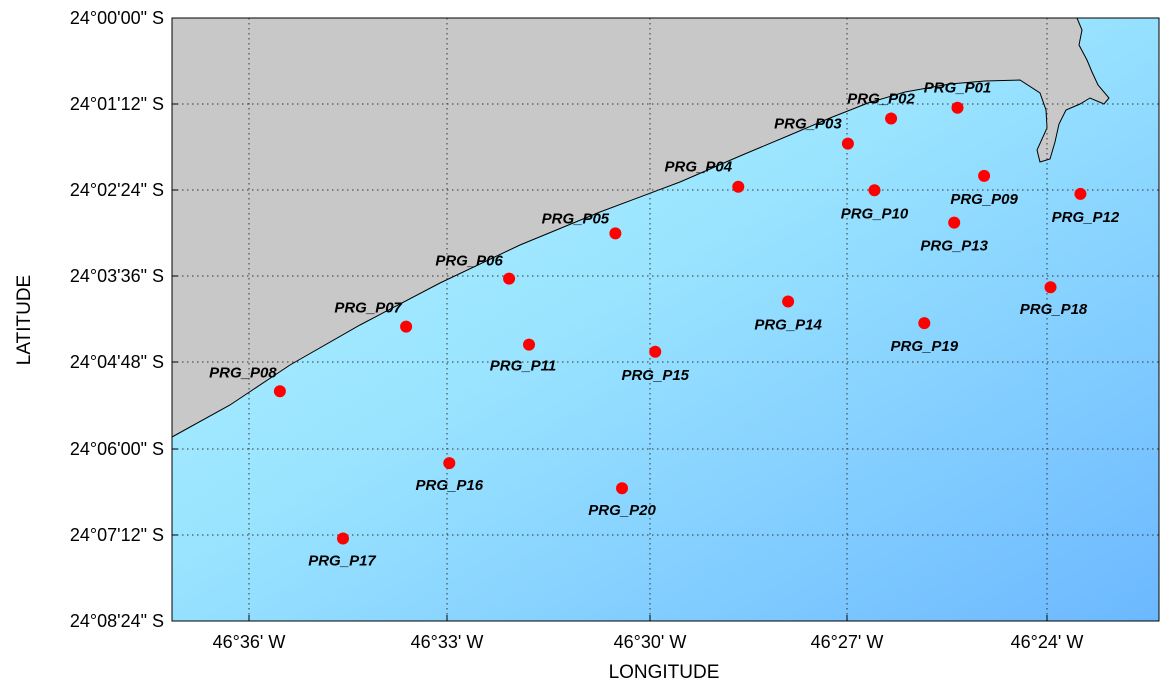  I want to click on station-label: PRG_P03, so click(808, 124).